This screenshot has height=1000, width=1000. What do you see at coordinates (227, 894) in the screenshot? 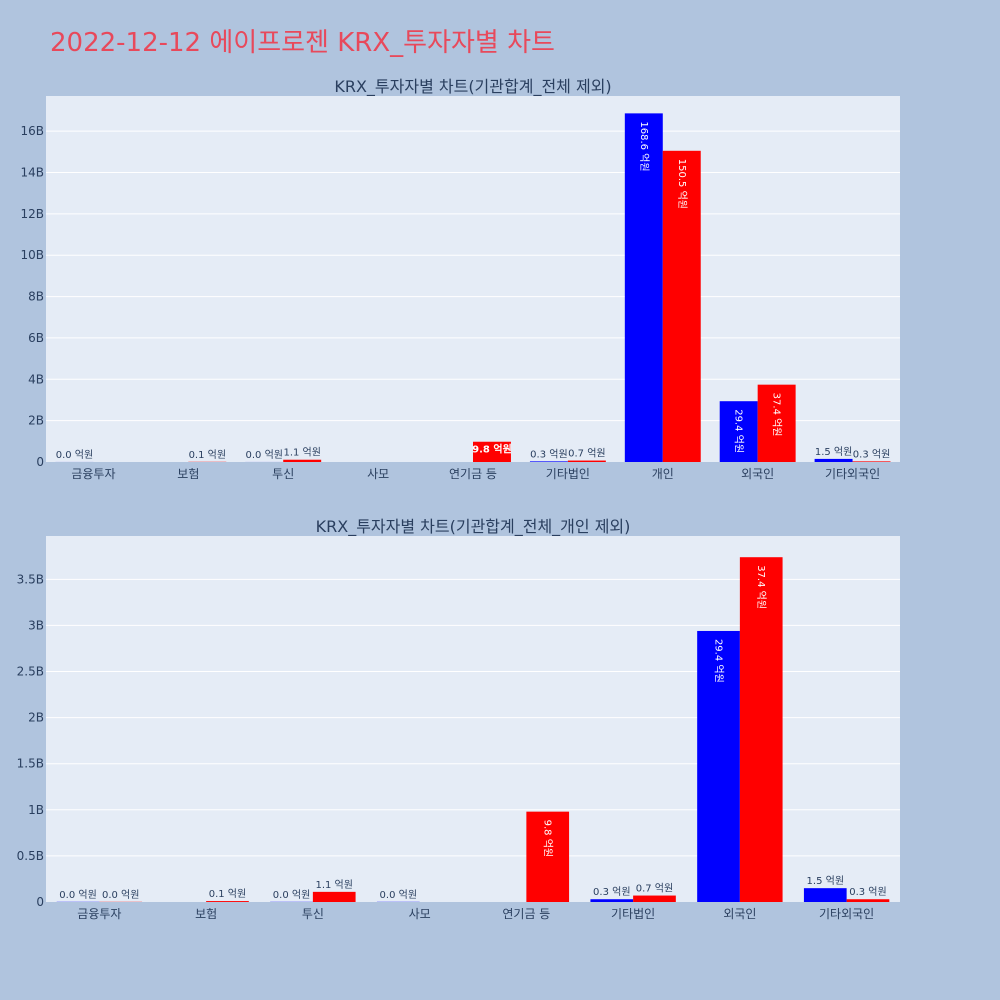
I see `bottom-data-label: 0.1 억원` at bounding box center [227, 894].